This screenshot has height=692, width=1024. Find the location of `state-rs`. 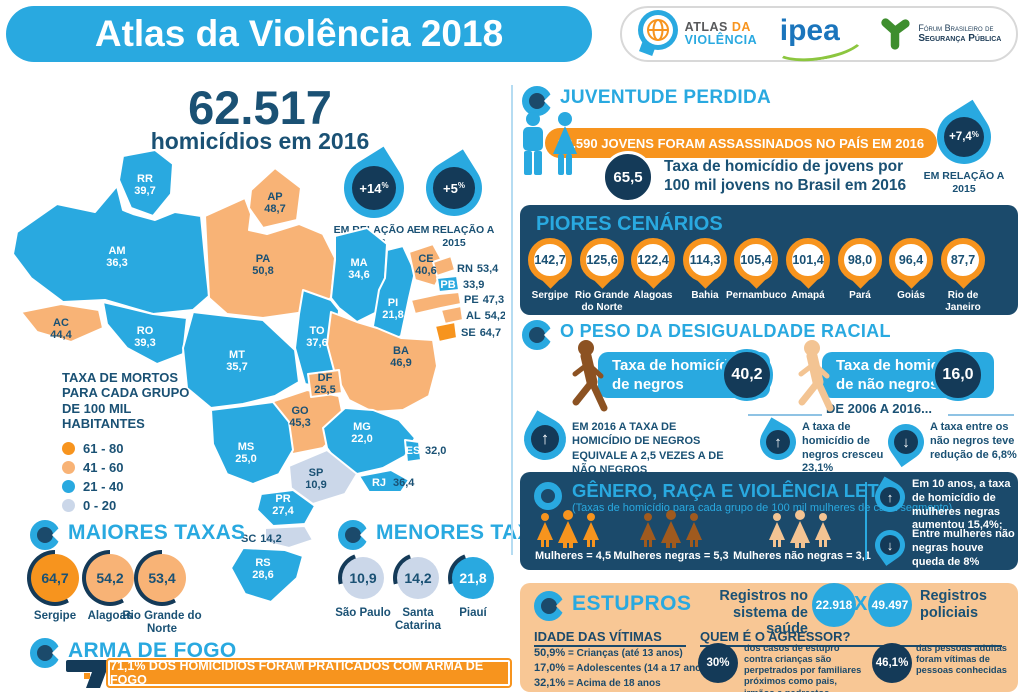

state-rs is located at coordinates (267, 575).